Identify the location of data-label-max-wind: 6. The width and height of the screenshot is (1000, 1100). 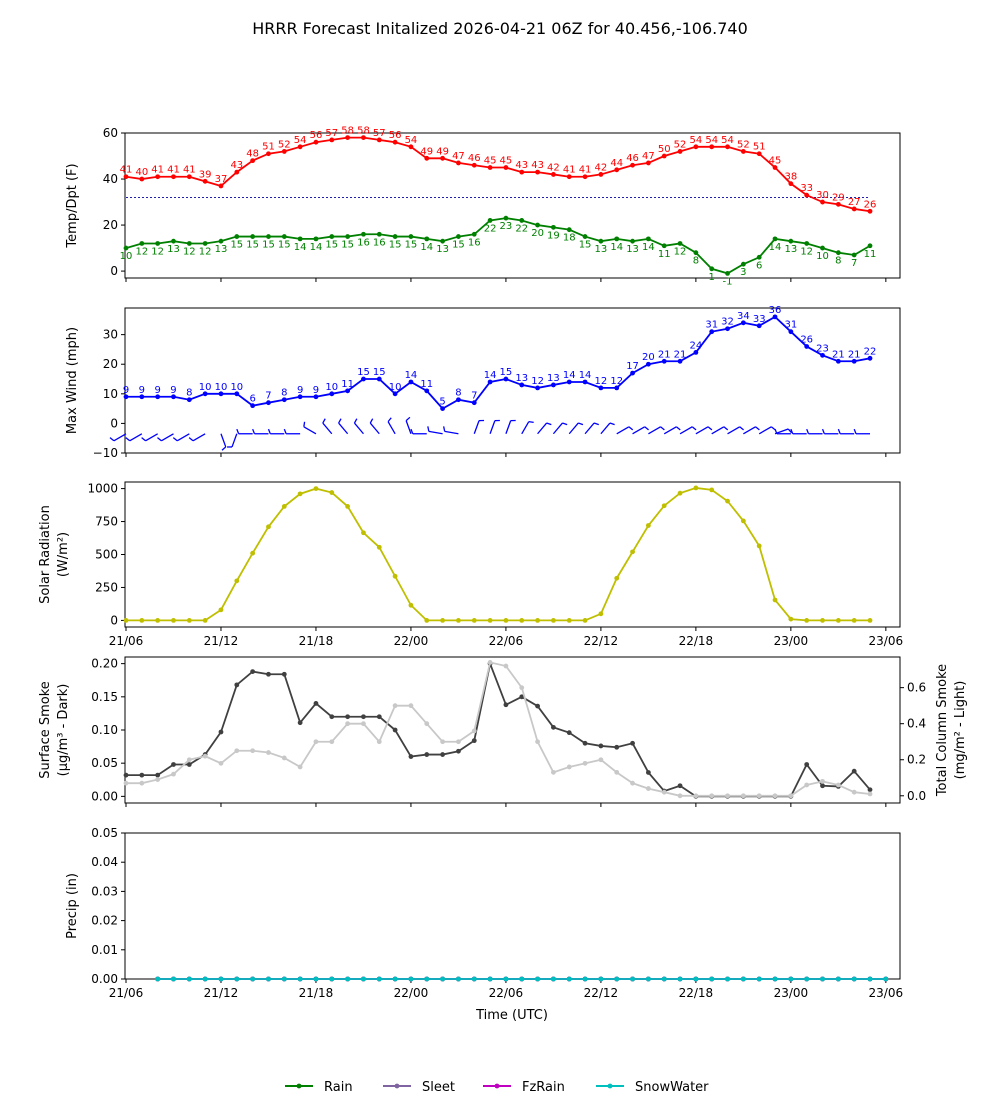
(252, 399).